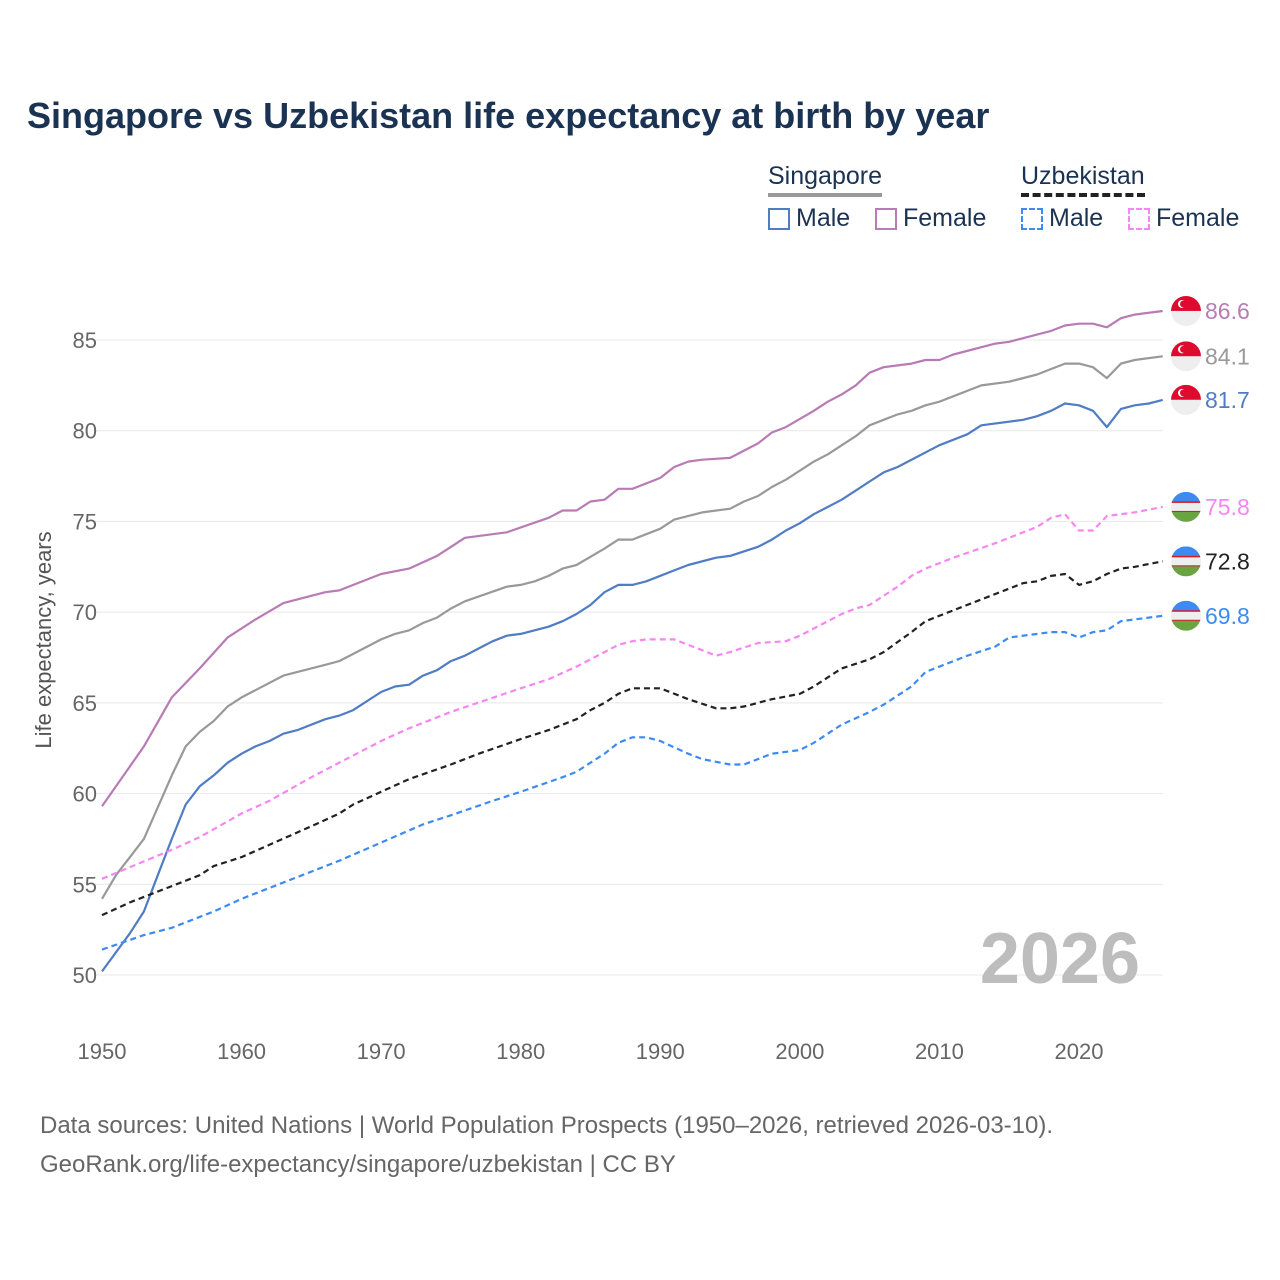  What do you see at coordinates (241, 1051) in the screenshot?
I see `x-tick-label: 1960` at bounding box center [241, 1051].